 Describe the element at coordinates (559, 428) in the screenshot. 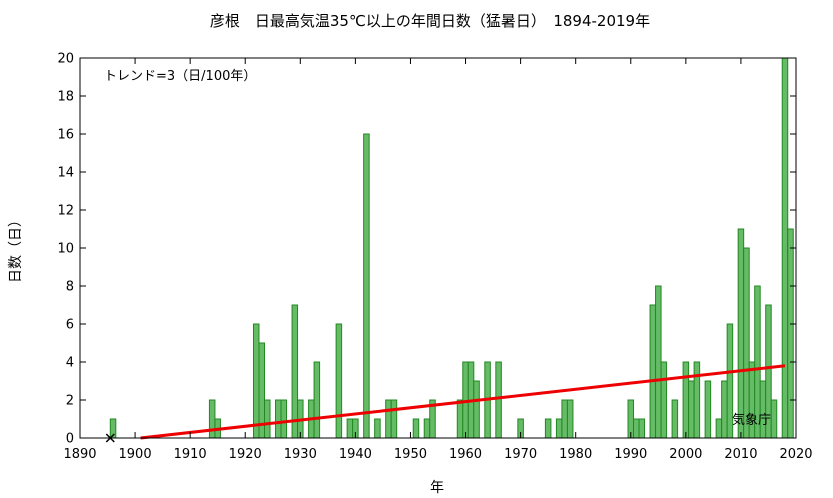

I see `bar-1977` at that location.